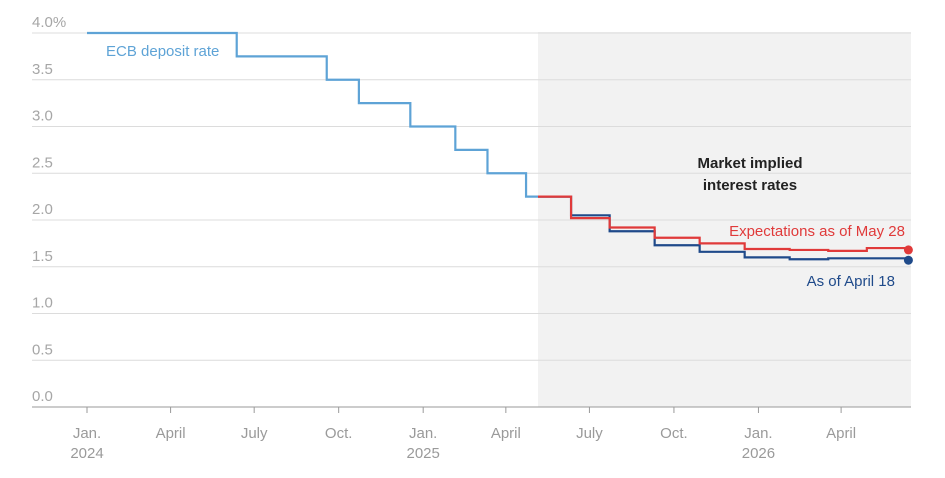 The width and height of the screenshot is (945, 478). Describe the element at coordinates (49, 22) in the screenshot. I see `y-tick-label: 4.0%` at that location.